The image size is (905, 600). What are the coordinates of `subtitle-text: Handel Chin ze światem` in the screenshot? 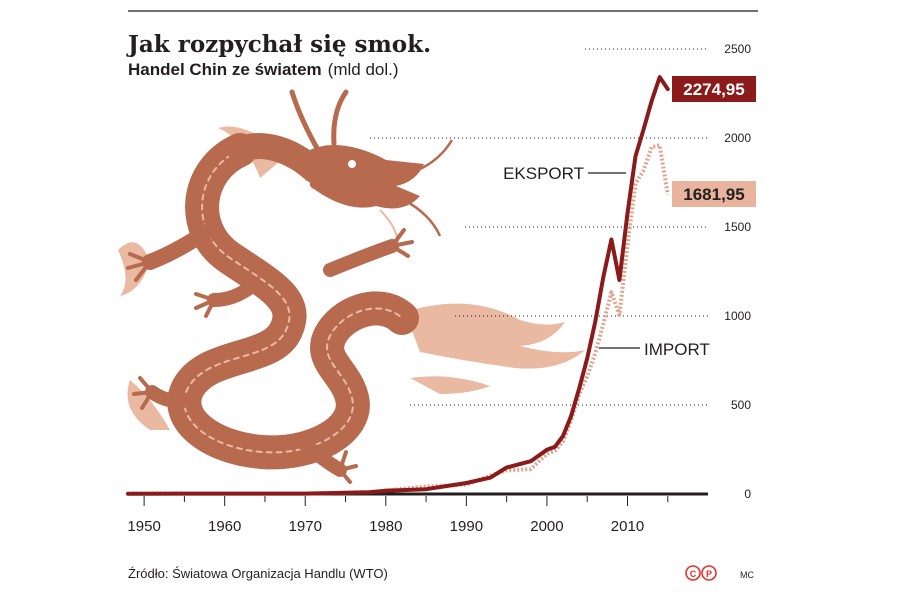 It's located at (225, 69).